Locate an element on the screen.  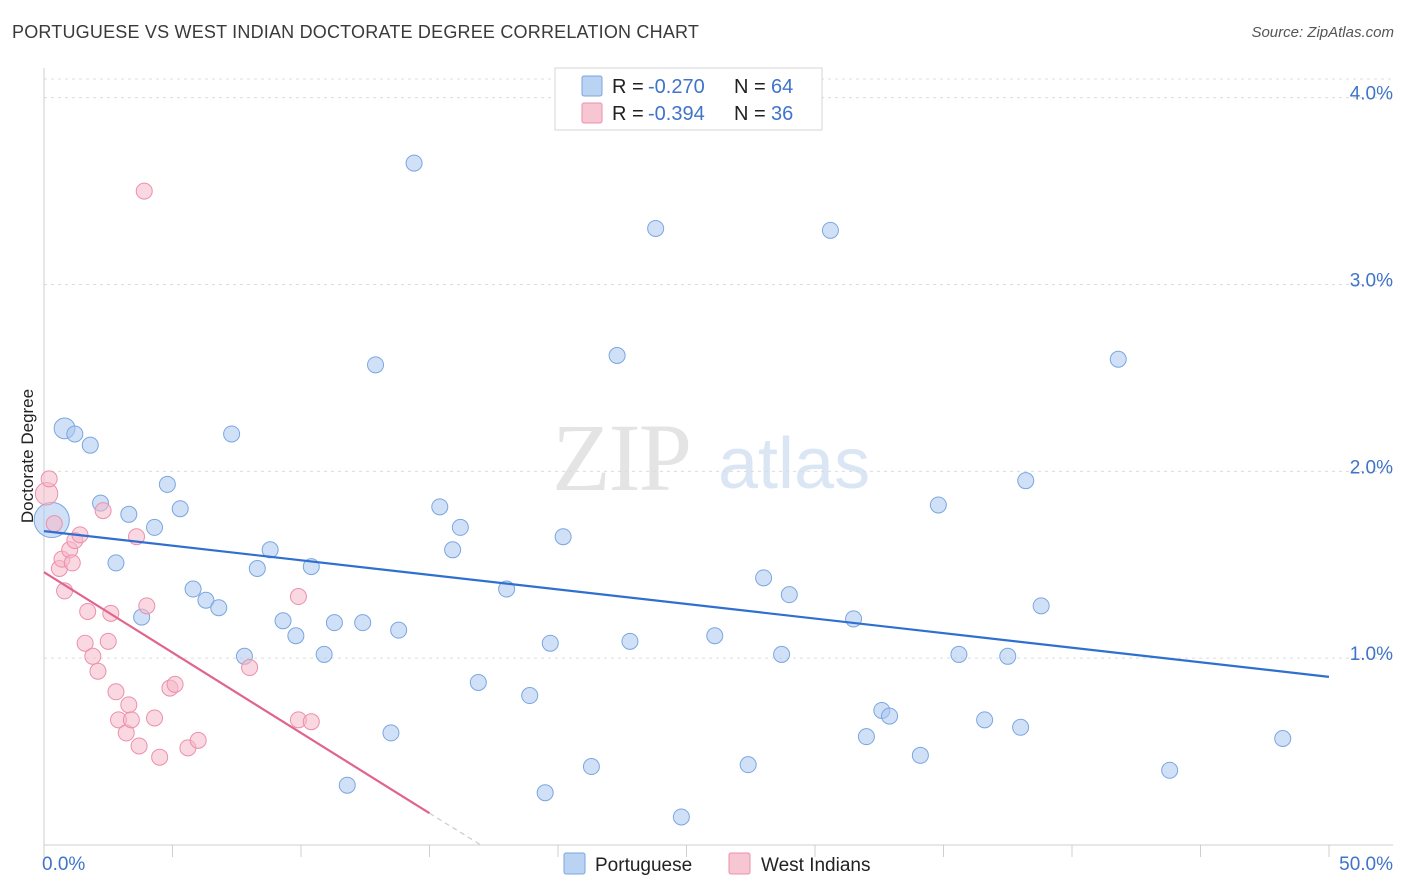
y-tick-label-4: 4.0% is located at coordinates (1371, 94).